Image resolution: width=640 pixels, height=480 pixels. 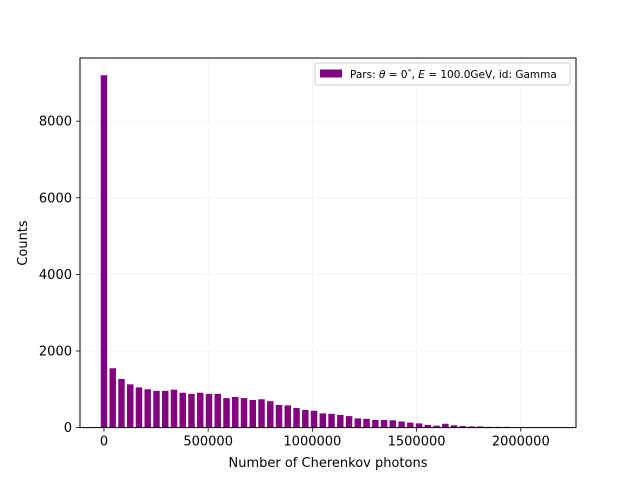 I want to click on x-tick-label: 0, so click(x=104, y=442).